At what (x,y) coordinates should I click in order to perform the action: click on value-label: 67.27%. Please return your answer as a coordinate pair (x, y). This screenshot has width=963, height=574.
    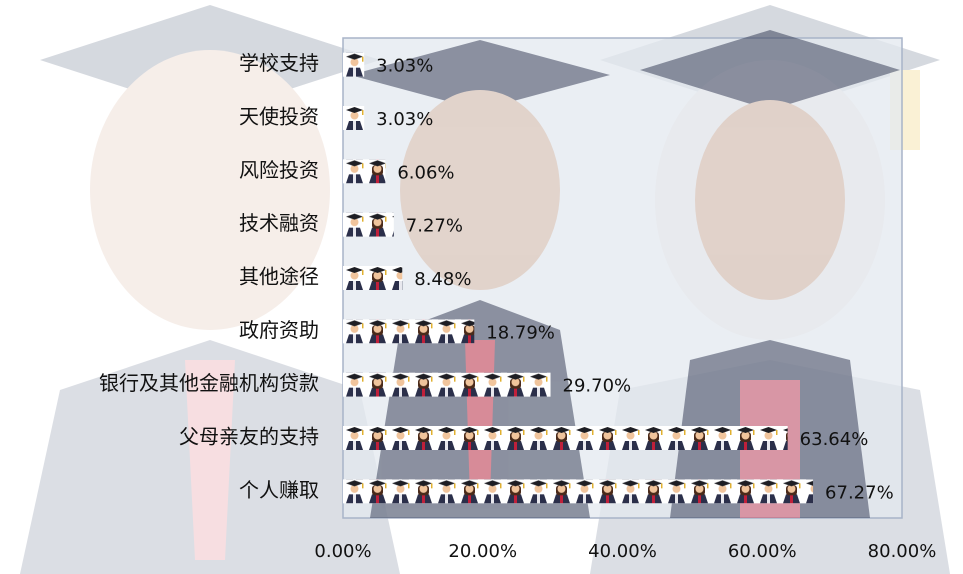
    Looking at the image, I should click on (859, 492).